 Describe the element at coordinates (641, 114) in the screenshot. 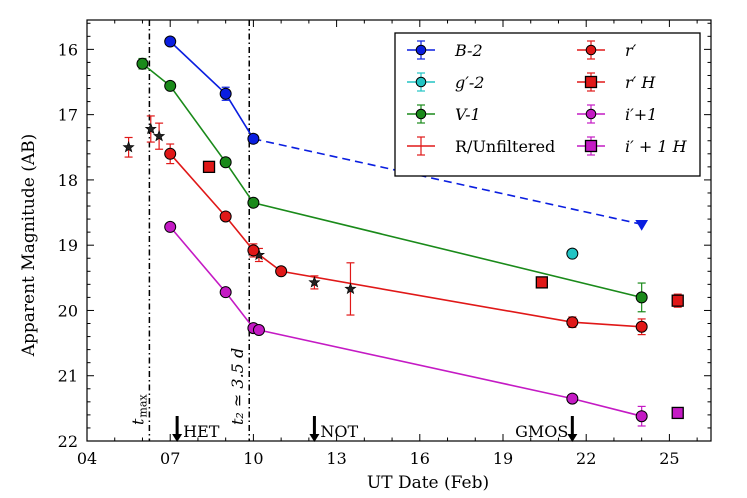

I see `legend-label: i′+1` at that location.